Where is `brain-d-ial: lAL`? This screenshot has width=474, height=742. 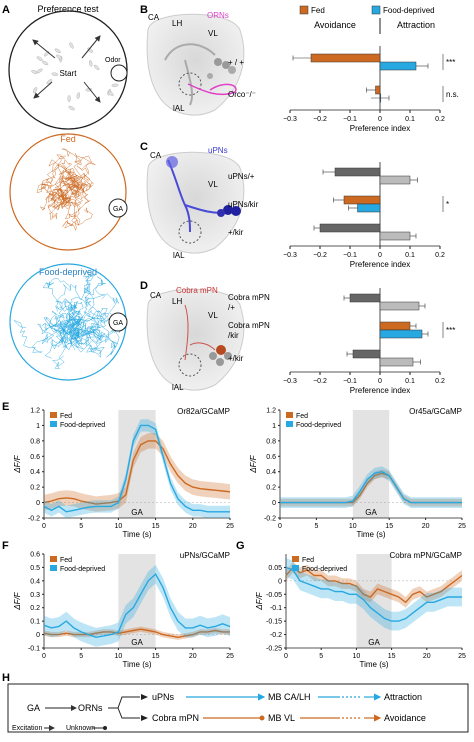 brain-d-ial: lAL is located at coordinates (178, 387).